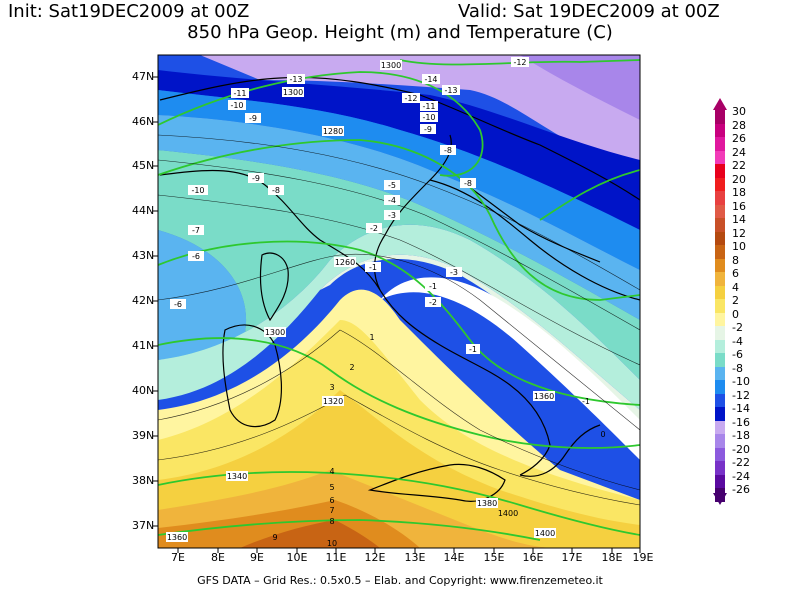 The height and width of the screenshot is (600, 800). I want to click on init-time-label: Init: Sat19DEC2009 at 00Z, so click(129, 11).